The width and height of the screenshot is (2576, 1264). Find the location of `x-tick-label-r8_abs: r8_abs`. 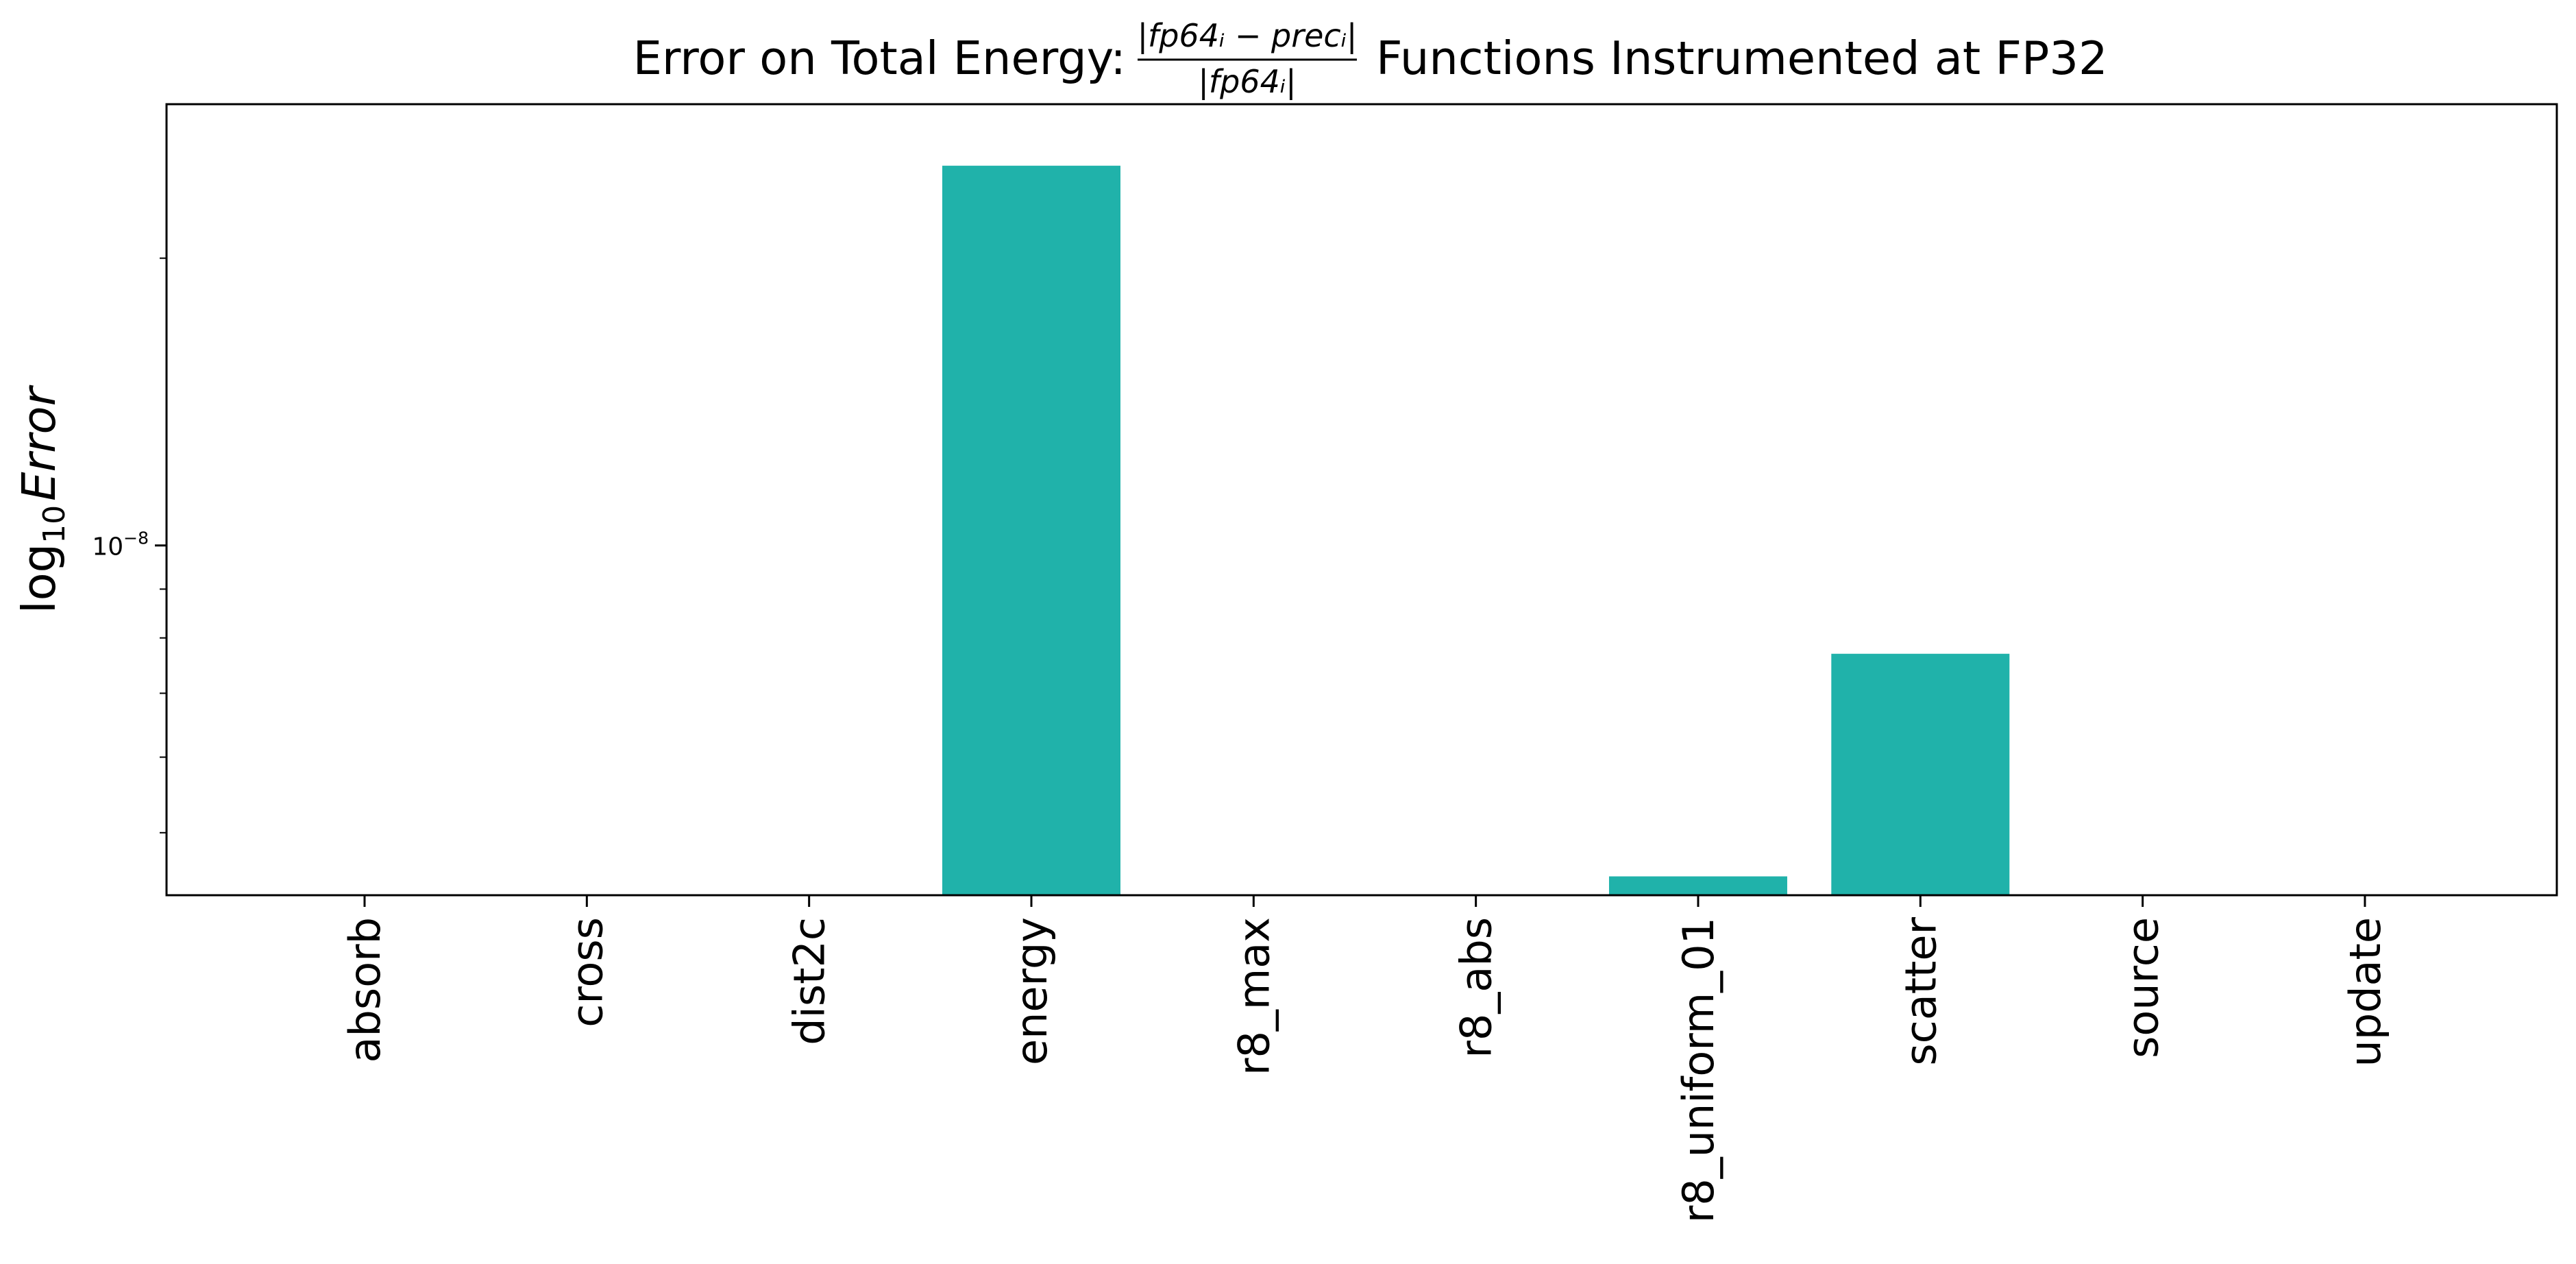

x-tick-label-r8_abs: r8_abs is located at coordinates (1476, 987).